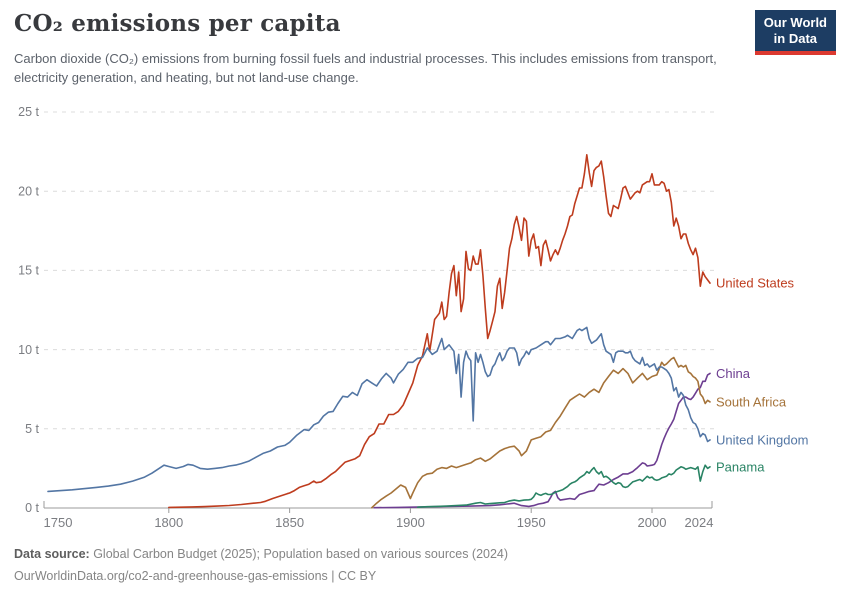 This screenshot has width=850, height=600. I want to click on y-axis-tick-label: 15 t, so click(28, 271).